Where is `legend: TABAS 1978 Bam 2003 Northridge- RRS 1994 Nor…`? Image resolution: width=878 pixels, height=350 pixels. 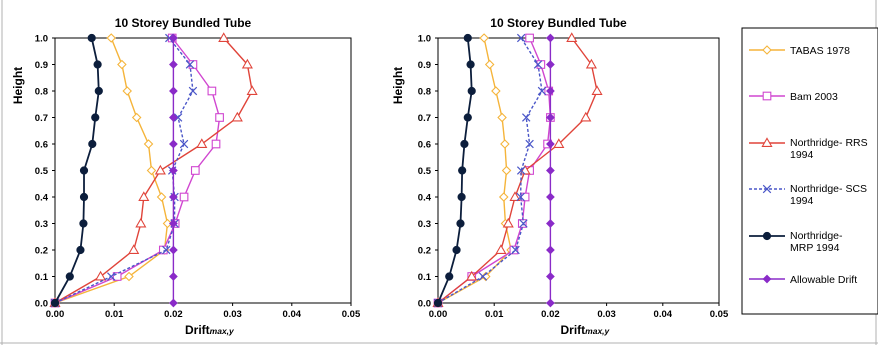
legend: TABAS 1978 Bam 2003 Northridge- RRS 1994 Nor… is located at coordinates (809, 171).